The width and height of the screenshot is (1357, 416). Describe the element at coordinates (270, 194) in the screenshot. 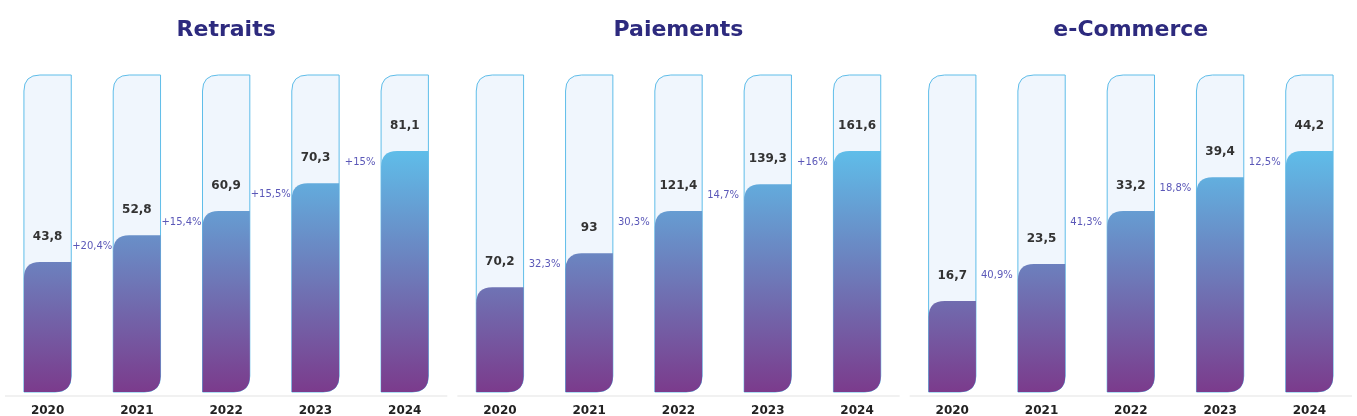

I see `annotation: +15,5%` at that location.